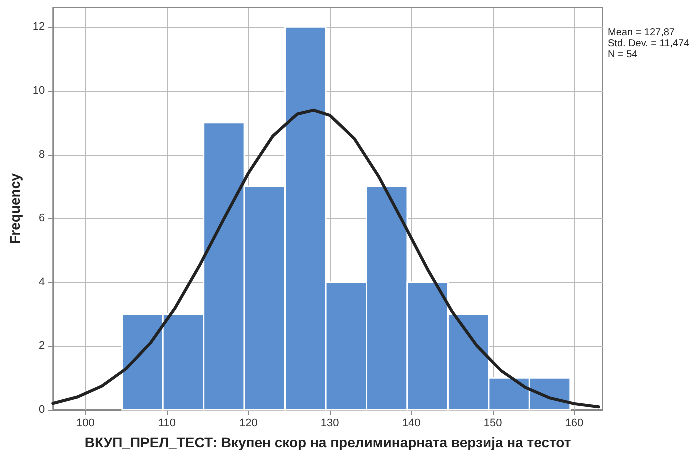  What do you see at coordinates (328, 442) in the screenshot?
I see `x-axis-title: ВКУП_ПРЕЛ_ТЕСТ: Вкупен скор на прелиминарната верзија на тестот` at bounding box center [328, 442].